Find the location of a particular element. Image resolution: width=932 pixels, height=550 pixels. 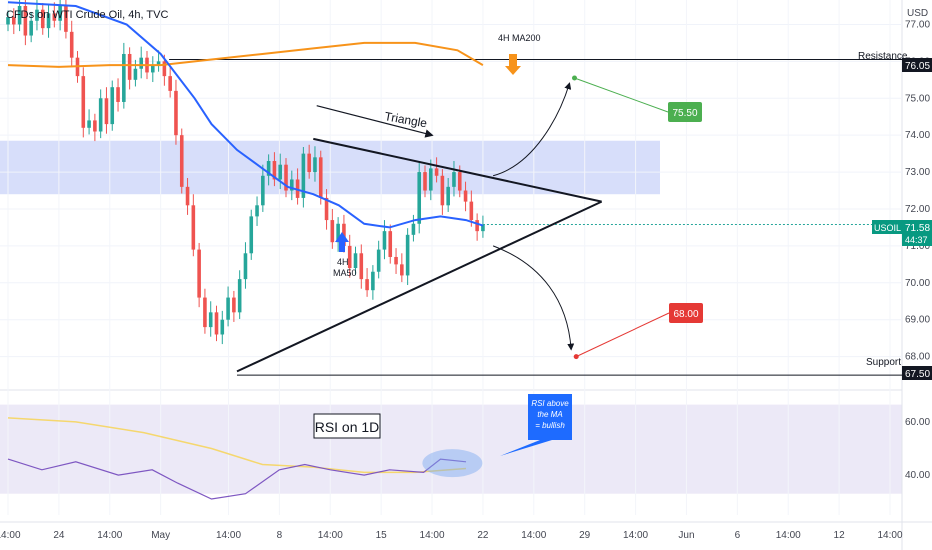

triangle-arrow is located at coordinates (375, 121).